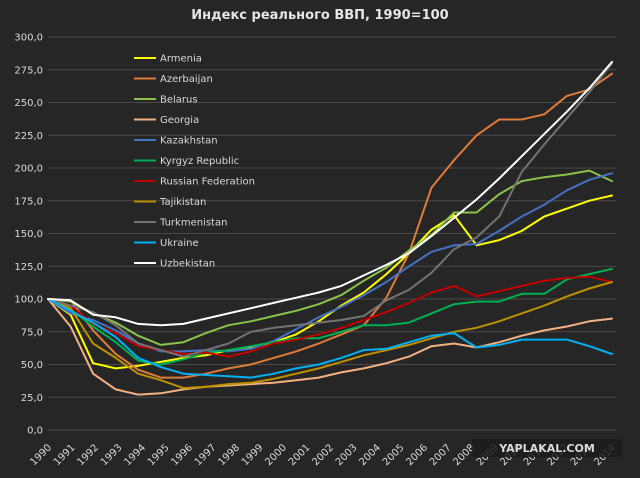  I want to click on legend-label: Belarus, so click(179, 100).